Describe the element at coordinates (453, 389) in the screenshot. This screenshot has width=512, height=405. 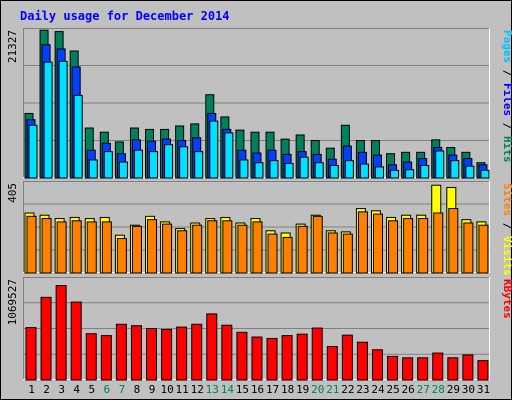
I see `x-tick-label: 29` at that location.